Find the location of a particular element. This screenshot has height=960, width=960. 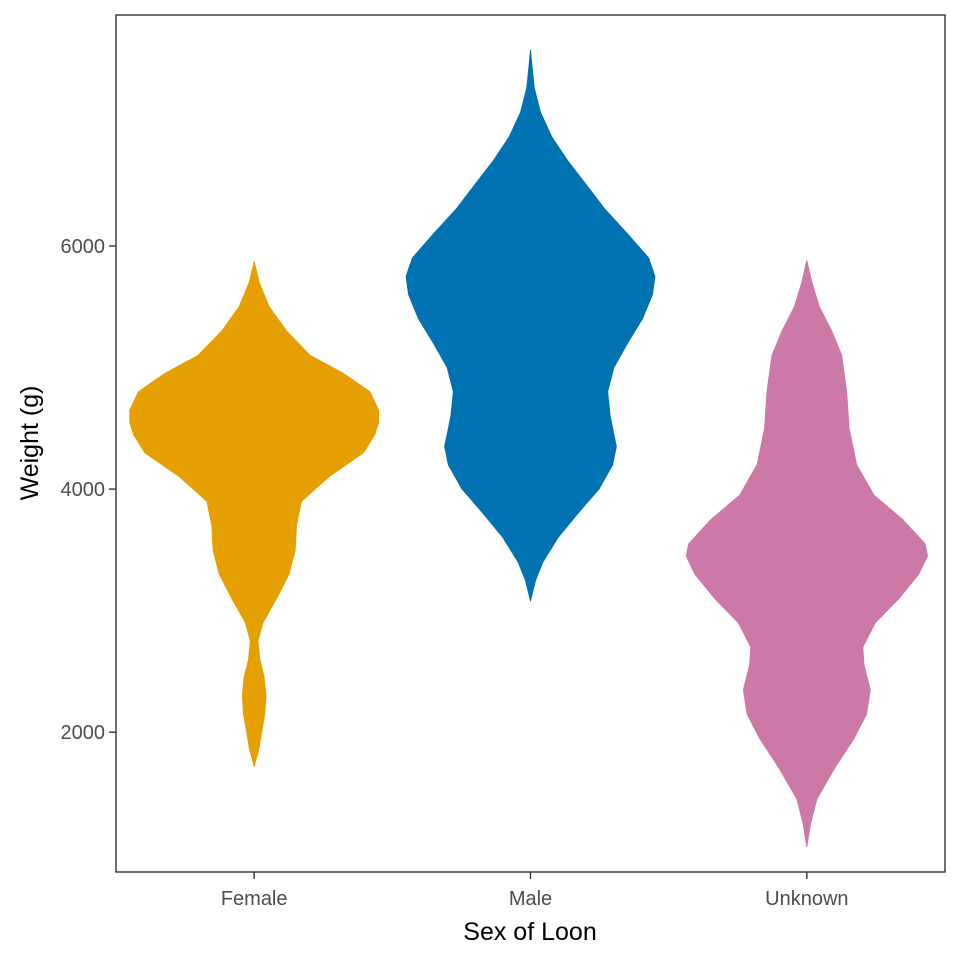

x-tick-label: Unknown is located at coordinates (806, 899).